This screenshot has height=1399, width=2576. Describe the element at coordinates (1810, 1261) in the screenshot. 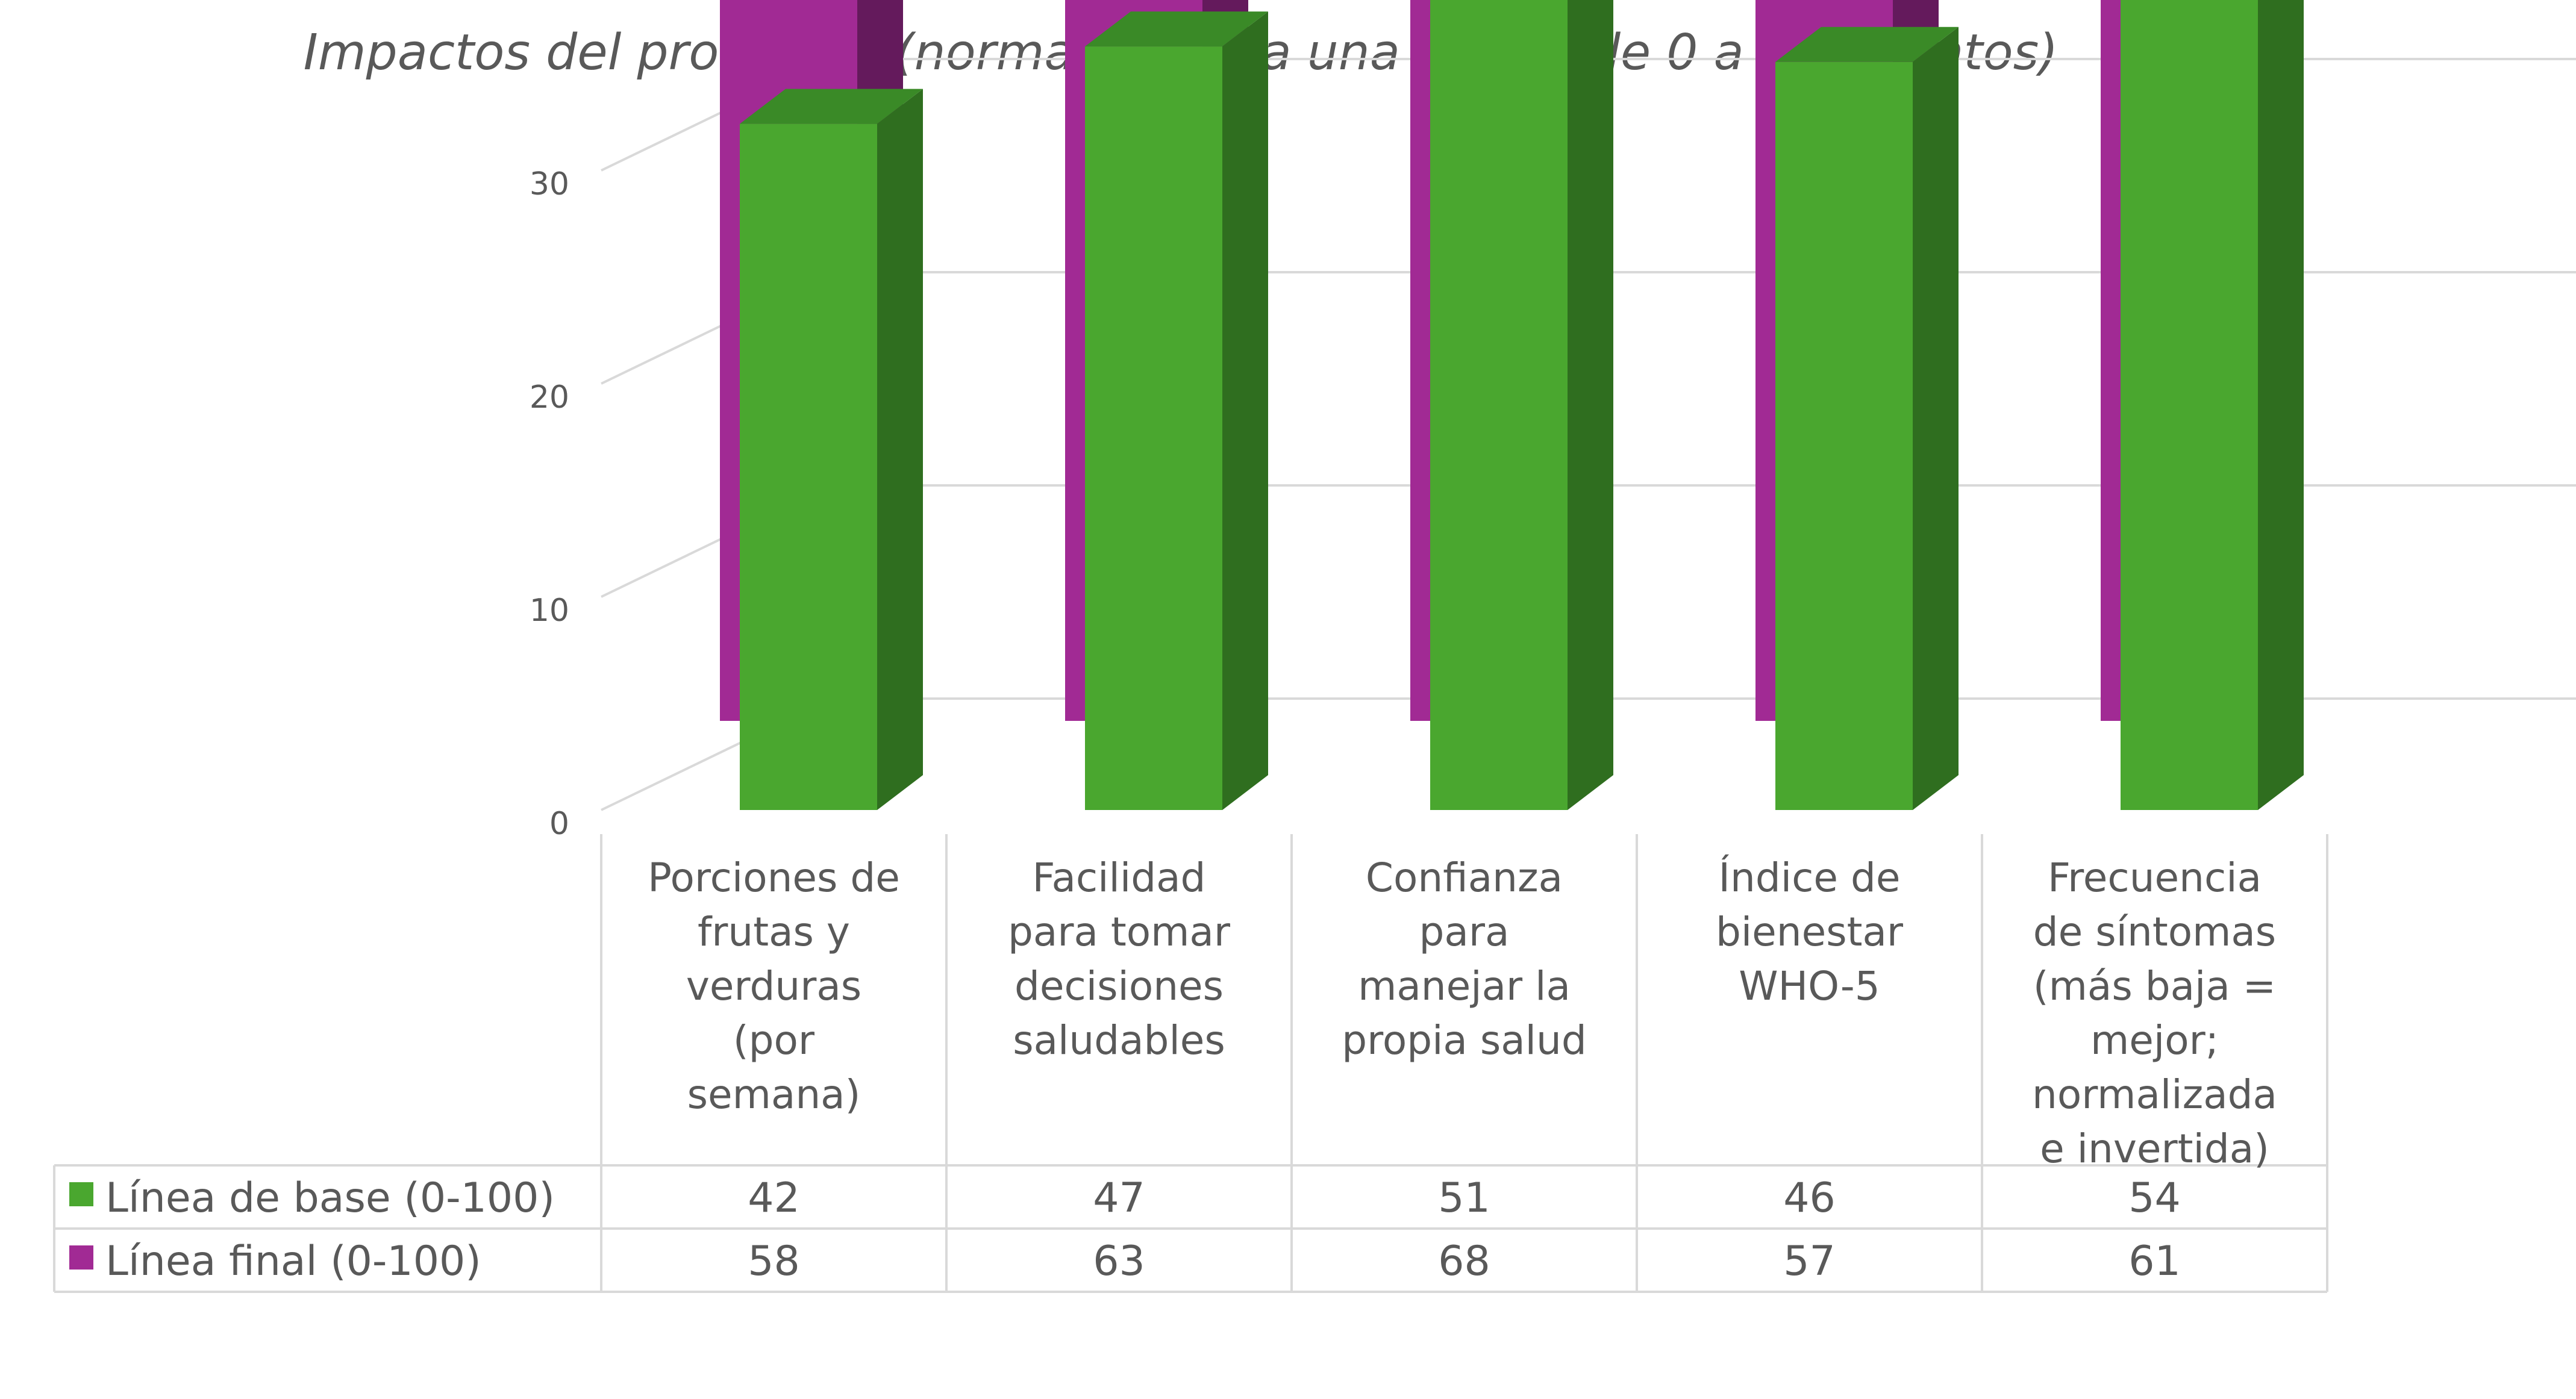

I see `data-table-value: 57` at that location.